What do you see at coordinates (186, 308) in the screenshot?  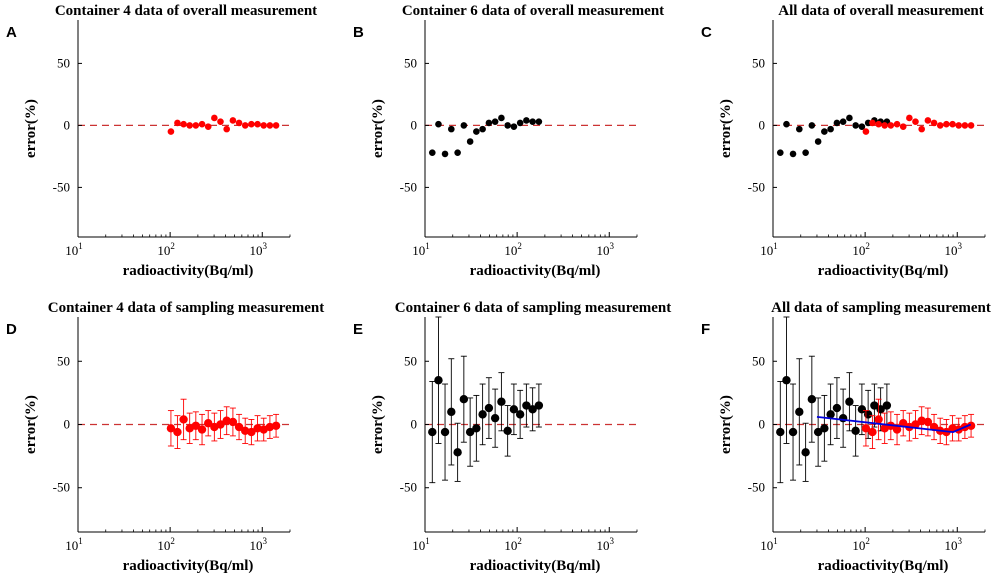 I see `panel-title: Container 4 data of sampling measurement` at bounding box center [186, 308].